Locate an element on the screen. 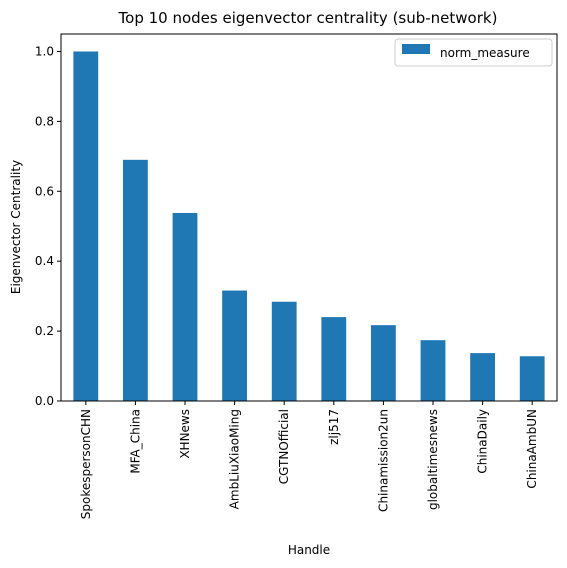 The height and width of the screenshot is (568, 567). bar-ChinaDaily is located at coordinates (482, 377).